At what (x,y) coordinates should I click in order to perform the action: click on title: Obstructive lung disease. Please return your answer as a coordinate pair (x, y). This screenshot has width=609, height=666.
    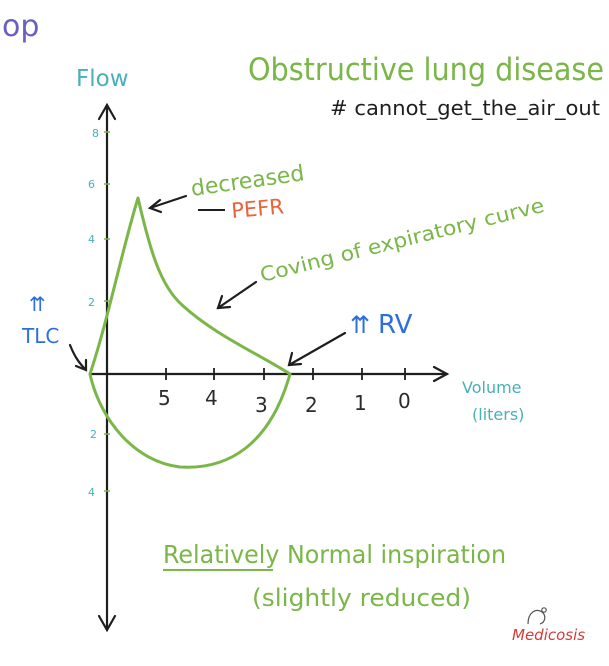
    Looking at the image, I should click on (426, 70).